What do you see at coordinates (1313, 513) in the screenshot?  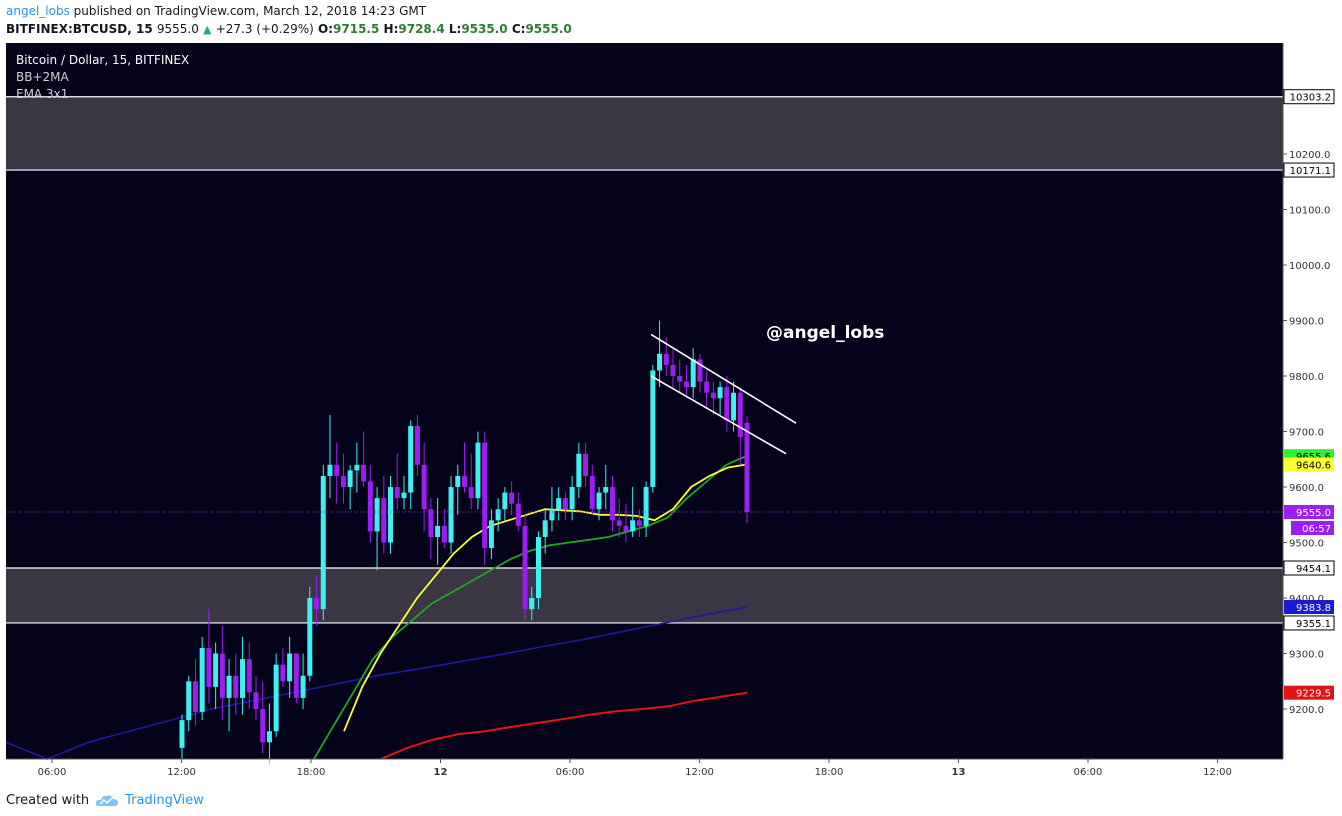 I see `price-label: 9555.0` at bounding box center [1313, 513].